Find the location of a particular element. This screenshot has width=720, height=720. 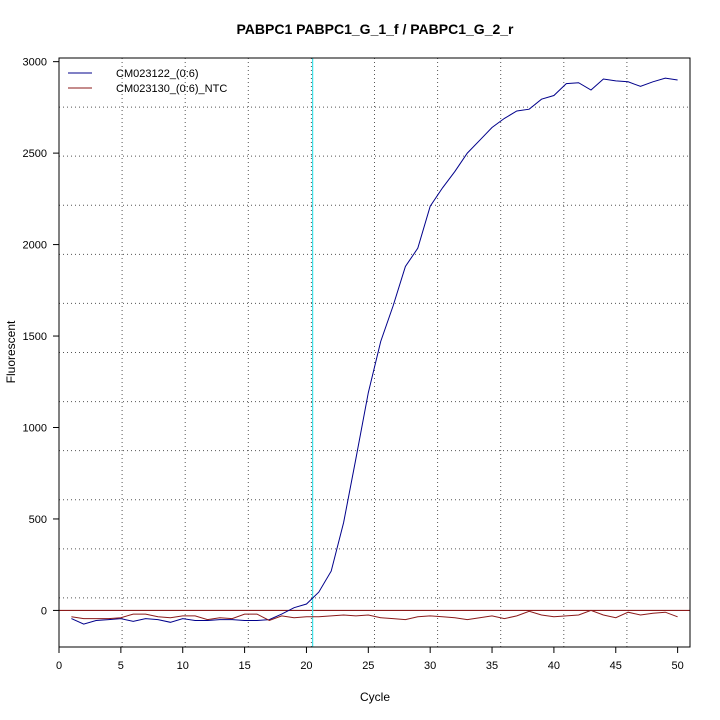

x-tick-label: 15 is located at coordinates (244, 666).